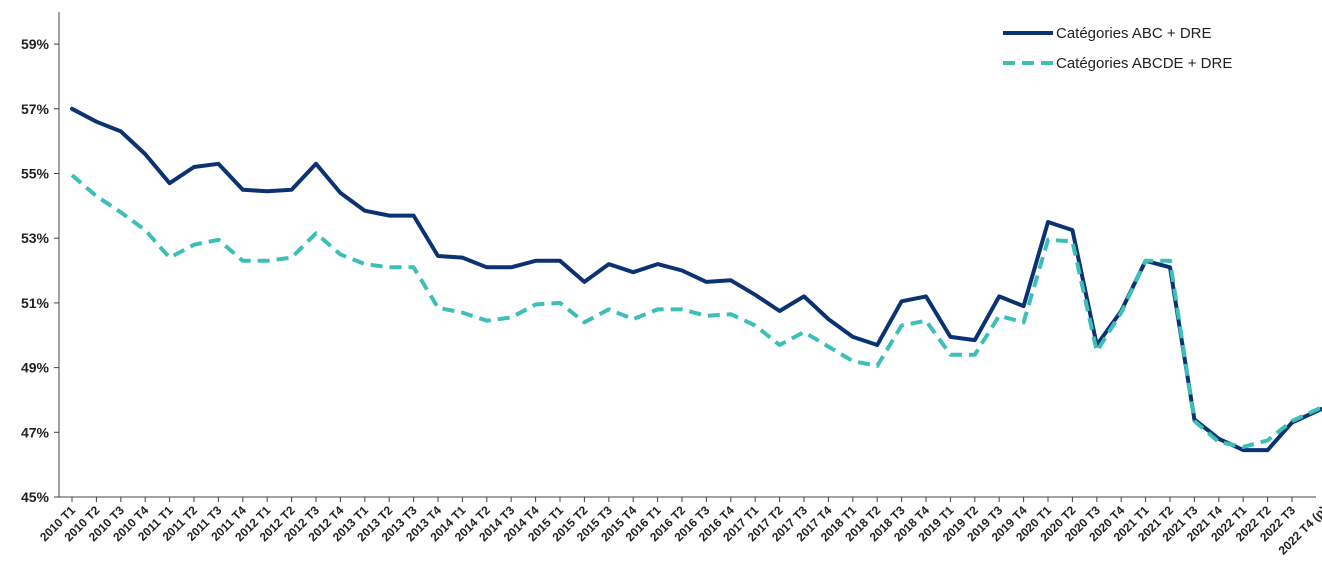 This screenshot has height=568, width=1322. What do you see at coordinates (35, 238) in the screenshot?
I see `y-tick-label: 53%` at bounding box center [35, 238].